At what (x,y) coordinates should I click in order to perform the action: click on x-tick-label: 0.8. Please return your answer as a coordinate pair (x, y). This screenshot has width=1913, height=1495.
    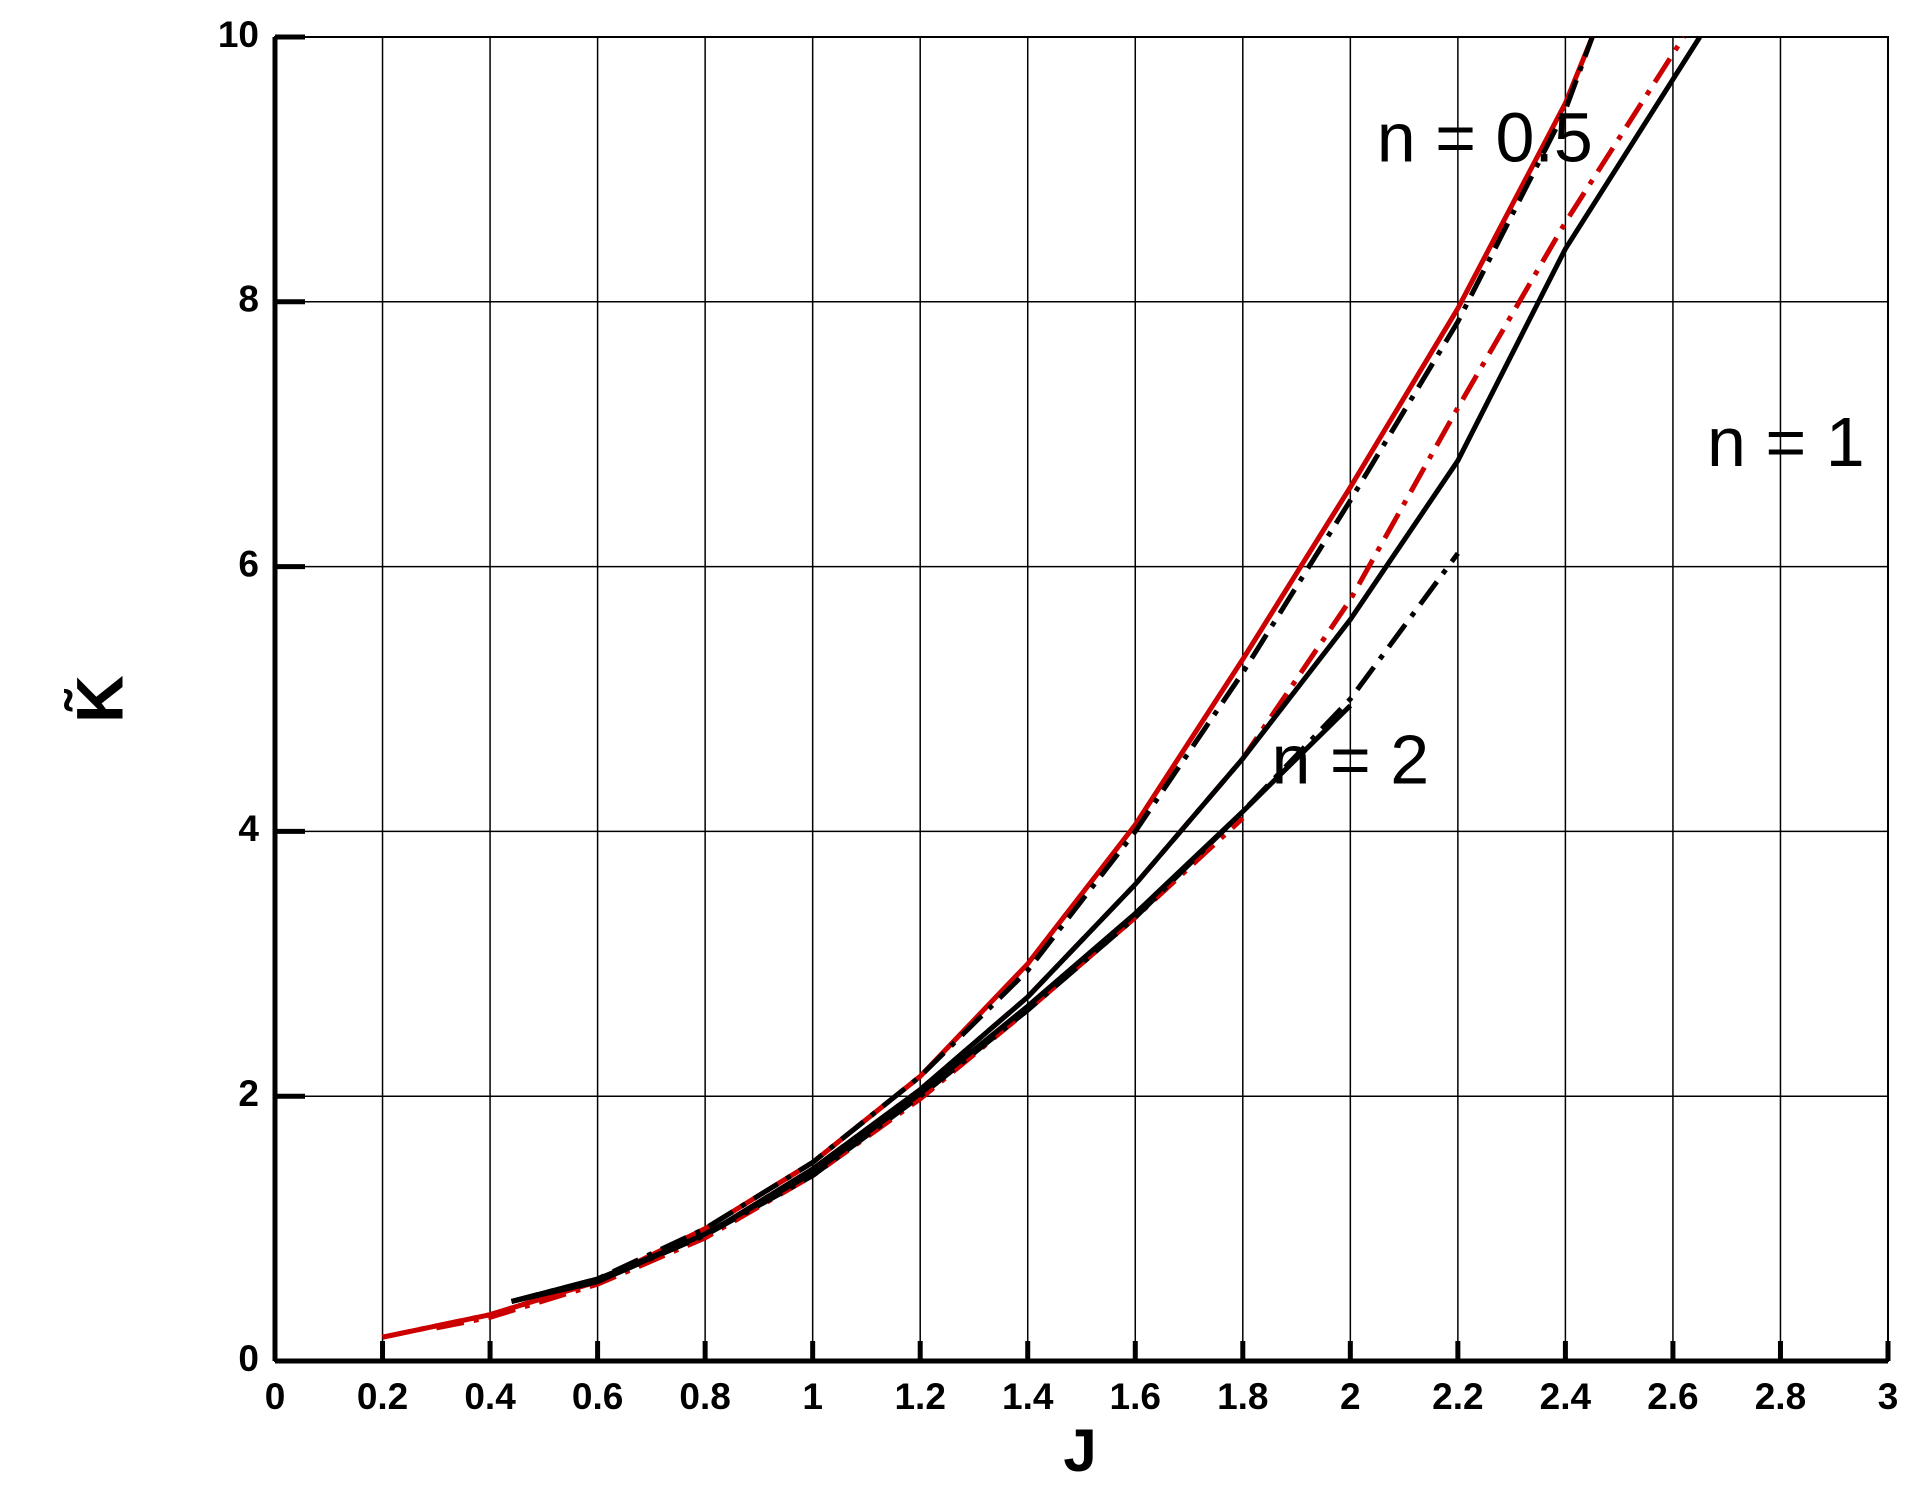
    Looking at the image, I should click on (704, 1396).